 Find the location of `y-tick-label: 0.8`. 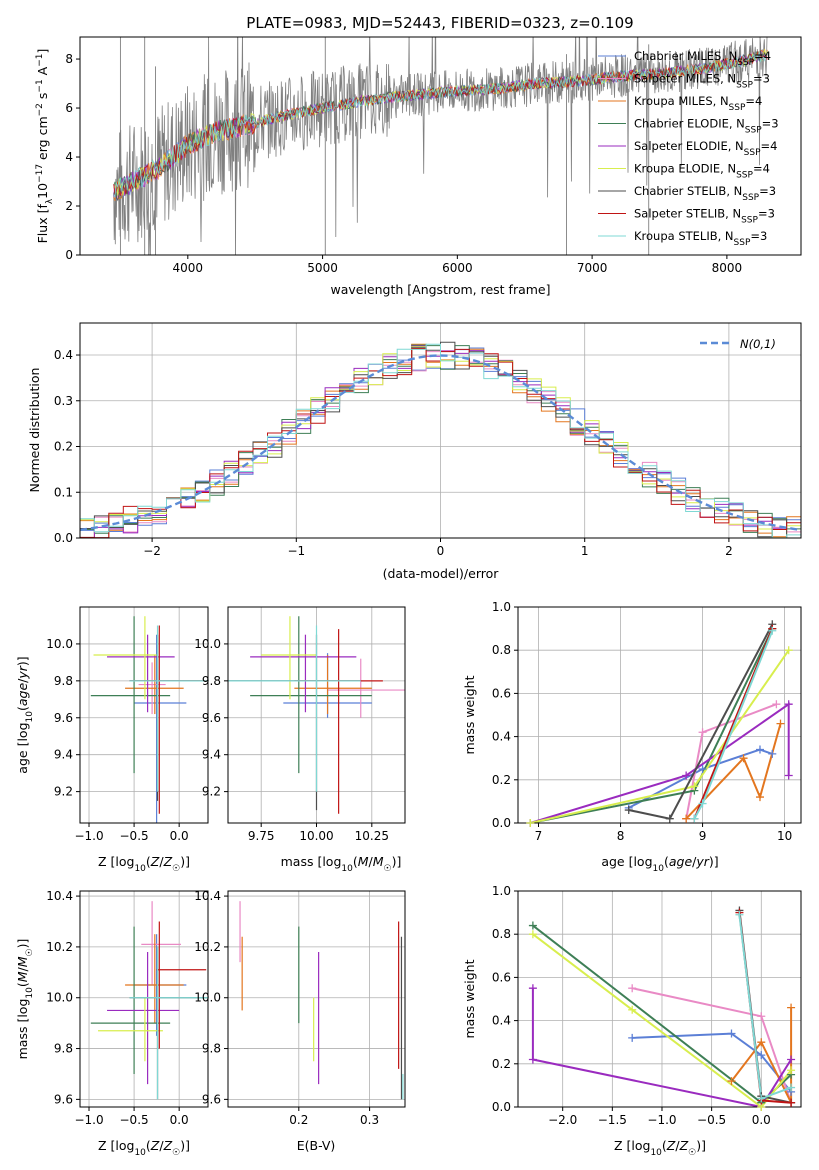

y-tick-label: 0.8 is located at coordinates (501, 934).